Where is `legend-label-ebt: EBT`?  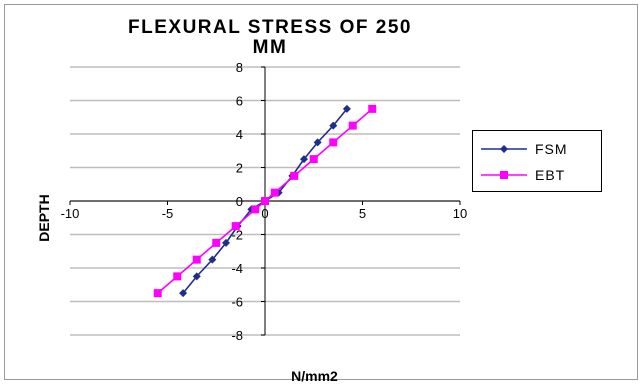
legend-label-ebt: EBT is located at coordinates (550, 175).